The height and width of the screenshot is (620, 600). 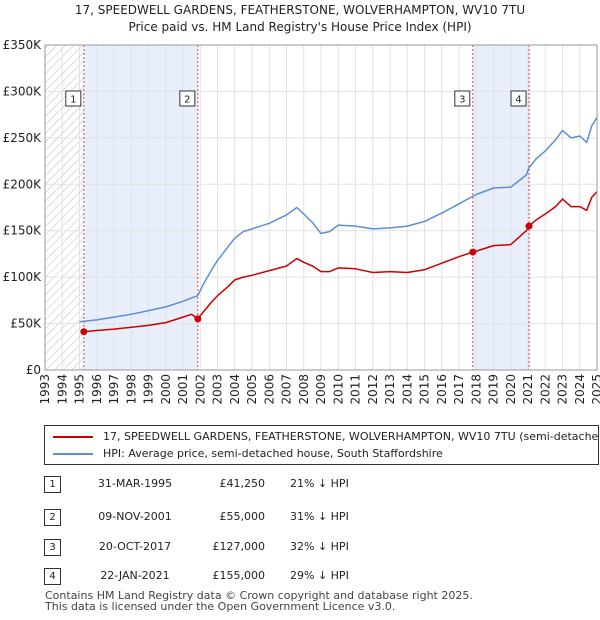 I want to click on x-tick-label: 1999, so click(x=149, y=389).